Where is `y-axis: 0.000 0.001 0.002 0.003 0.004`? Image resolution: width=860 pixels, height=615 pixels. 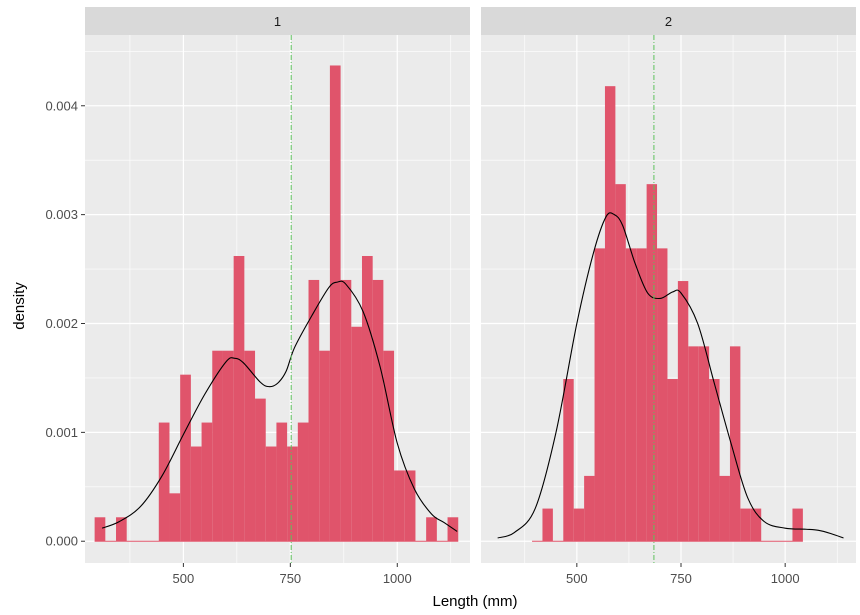
y-axis: 0.000 0.001 0.002 0.003 0.004 is located at coordinates (65, 323).